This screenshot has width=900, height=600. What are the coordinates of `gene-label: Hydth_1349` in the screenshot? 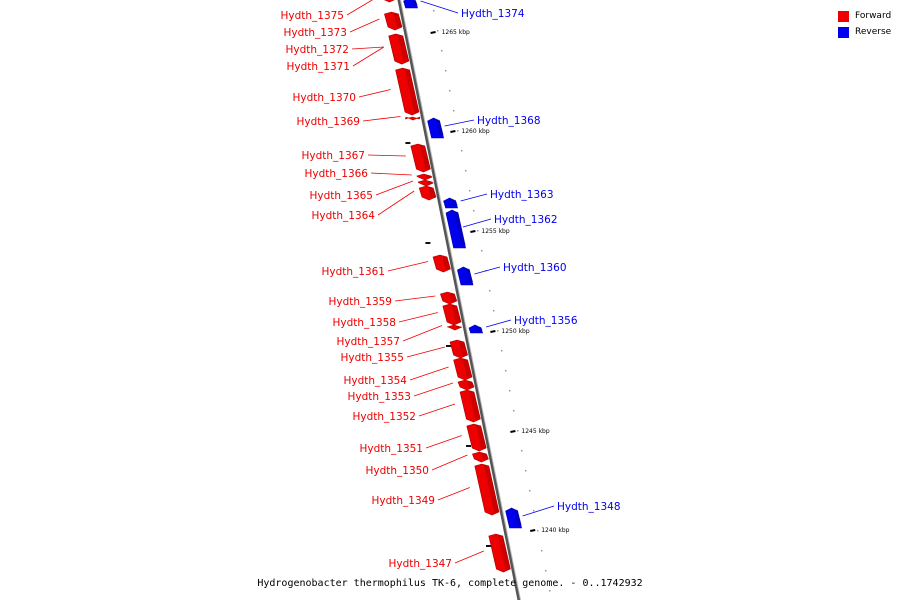 It's located at (403, 501).